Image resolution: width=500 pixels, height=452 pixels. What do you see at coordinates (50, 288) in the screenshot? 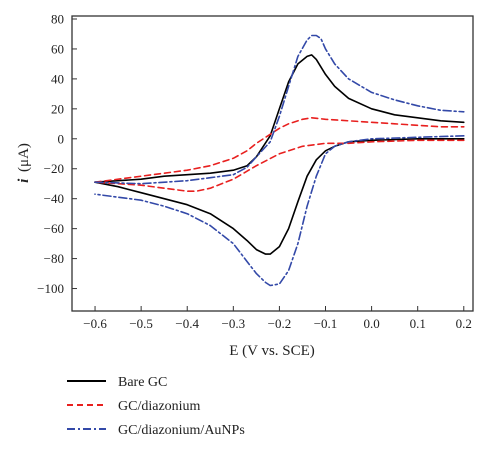
I see `y-tick-label: −100` at bounding box center [50, 288].